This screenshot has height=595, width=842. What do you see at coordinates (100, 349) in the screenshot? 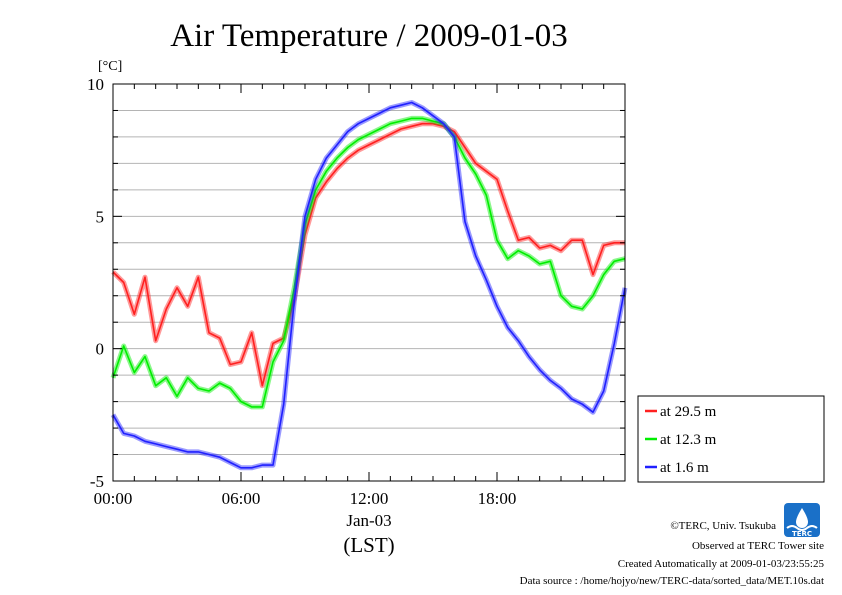
I see `y-tick-label: 0` at bounding box center [100, 349].